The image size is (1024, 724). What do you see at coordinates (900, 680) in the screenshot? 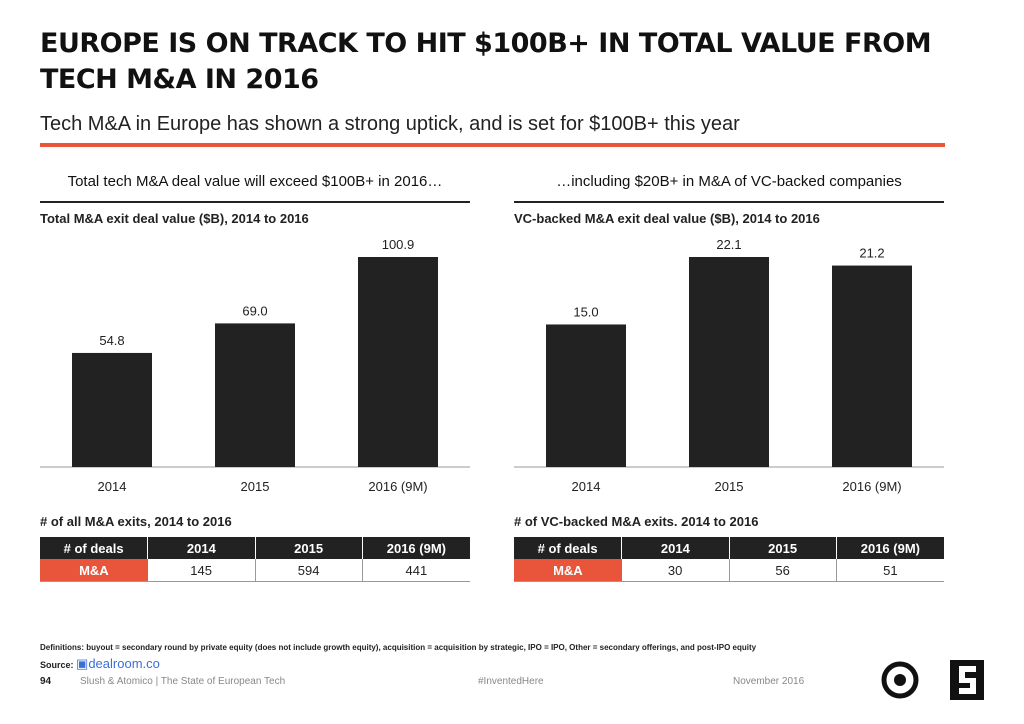
I see `atomico-logo-icon` at bounding box center [900, 680].